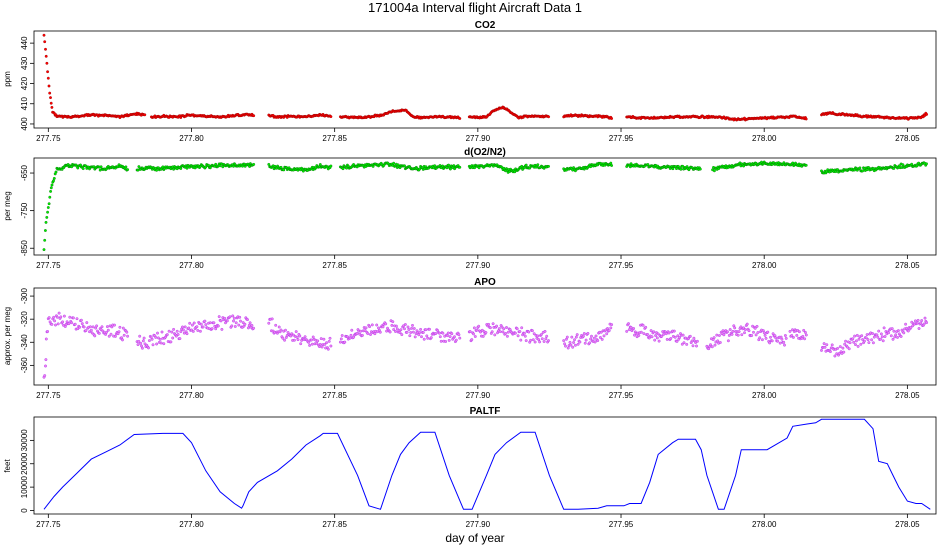  I want to click on panel-title-paltf: PALTF, so click(485, 411).